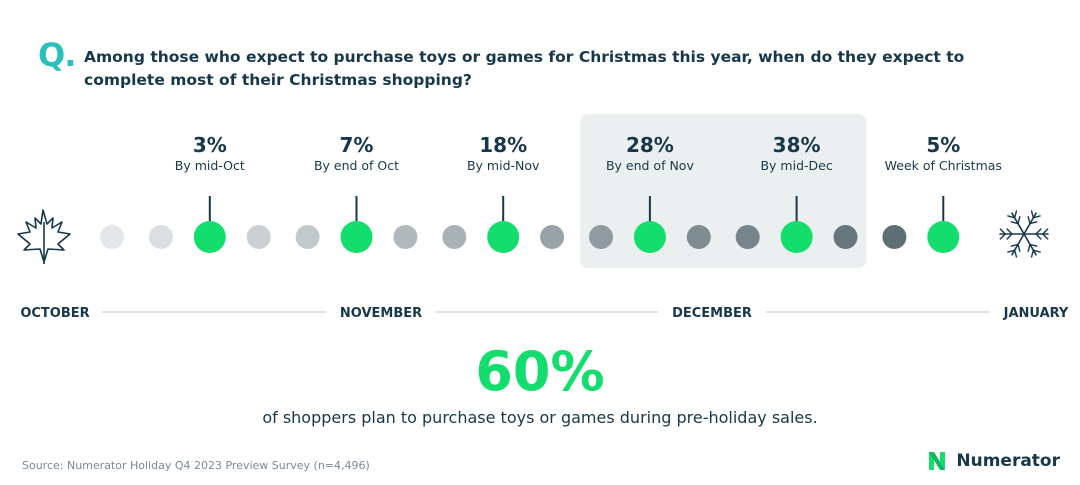  Describe the element at coordinates (943, 165) in the screenshot. I see `period-label: Week of Christmas` at that location.